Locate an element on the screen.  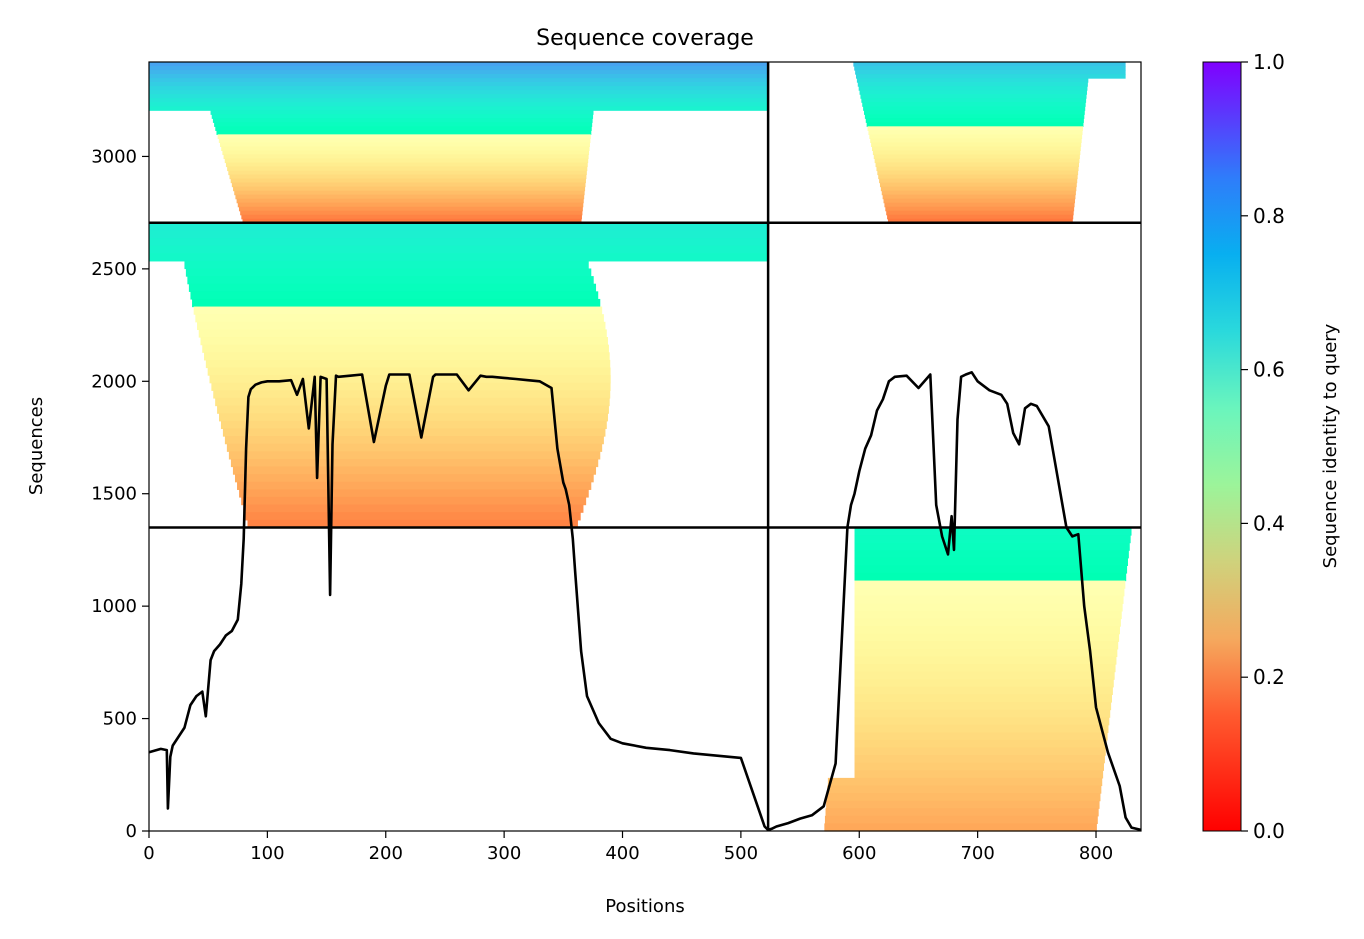
colorbar-tick-label: 0.8 is located at coordinates (1269, 216).